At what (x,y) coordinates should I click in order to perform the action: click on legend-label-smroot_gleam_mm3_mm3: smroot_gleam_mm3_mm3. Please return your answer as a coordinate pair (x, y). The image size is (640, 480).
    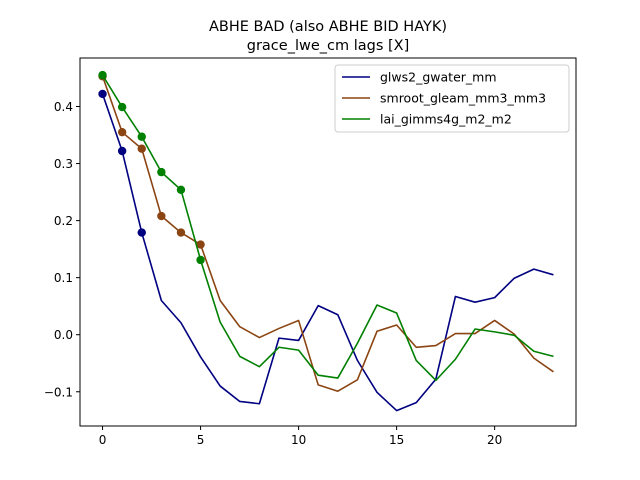
    Looking at the image, I should click on (463, 98).